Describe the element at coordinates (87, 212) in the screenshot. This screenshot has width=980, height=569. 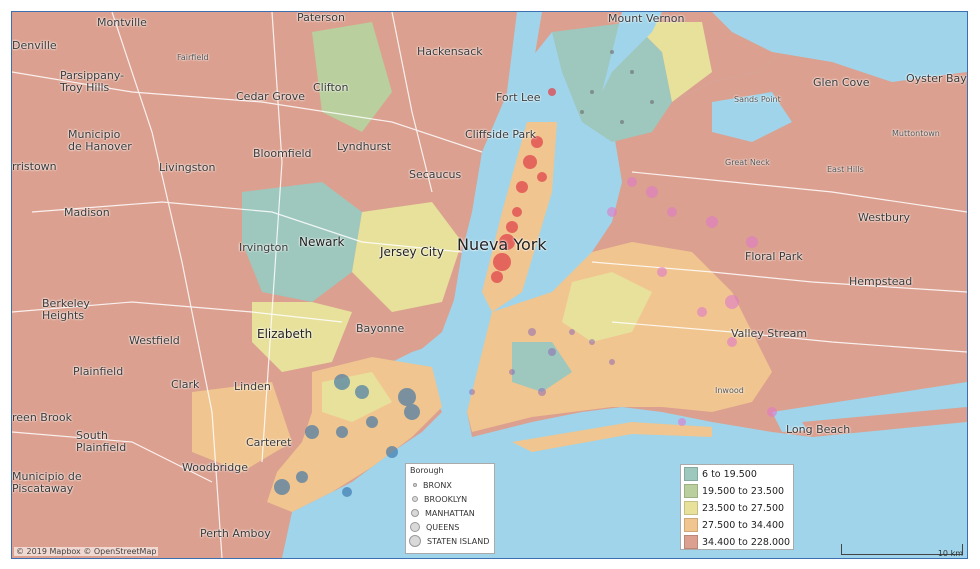
I see `label-madison: Madison` at that location.